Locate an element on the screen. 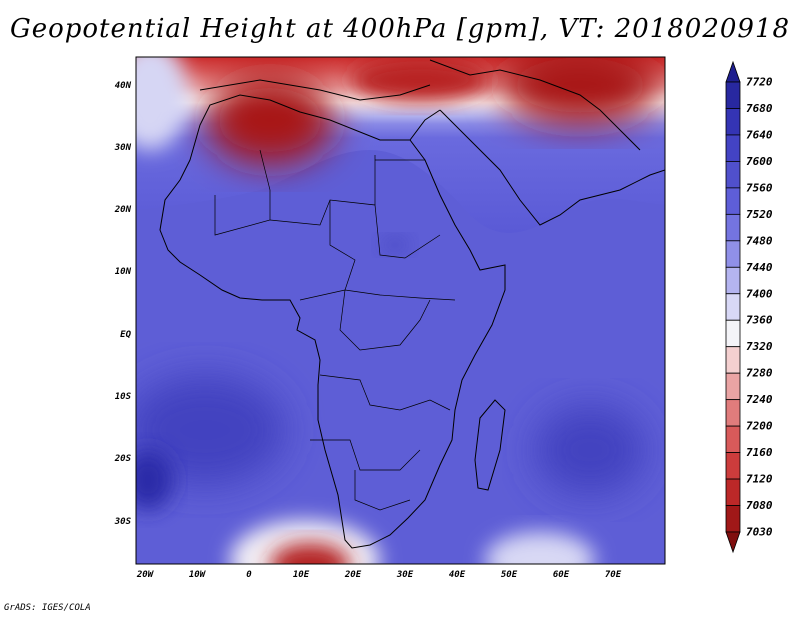 The image size is (800, 618). colorbar-bottom-arrow is located at coordinates (733, 542).